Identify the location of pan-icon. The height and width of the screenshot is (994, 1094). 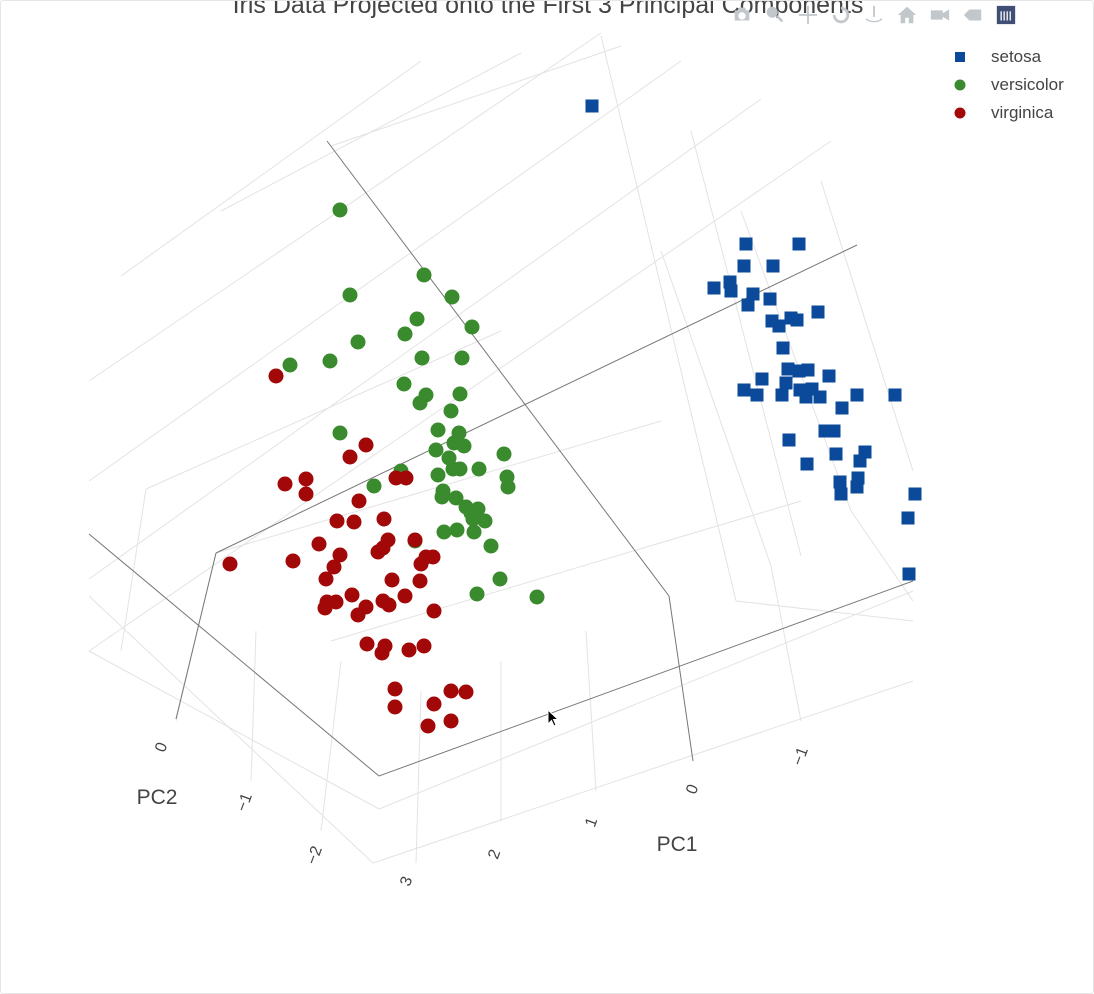
(808, 15).